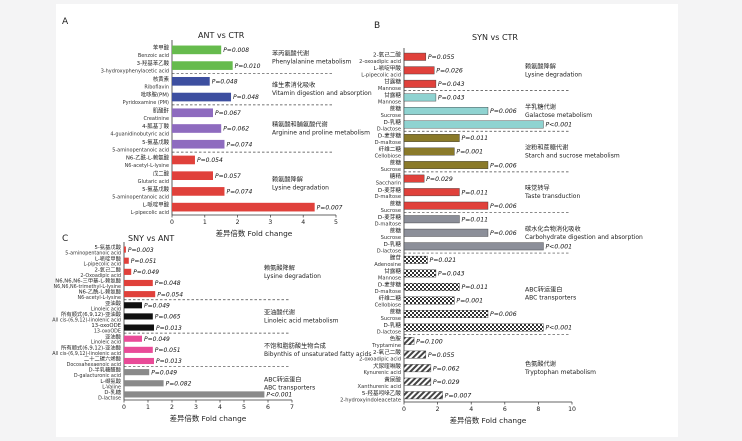  Describe the element at coordinates (65, 22) in the screenshot. I see `panel-letter: A` at that location.